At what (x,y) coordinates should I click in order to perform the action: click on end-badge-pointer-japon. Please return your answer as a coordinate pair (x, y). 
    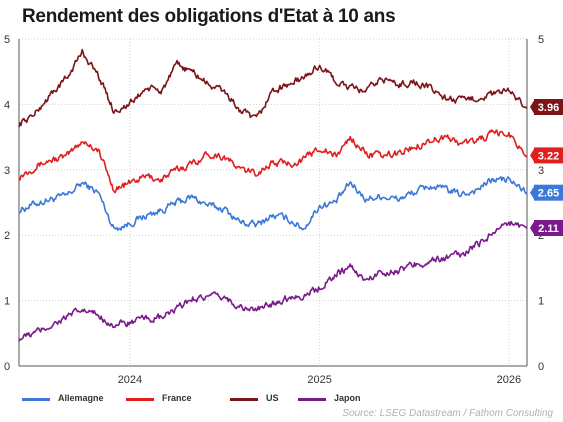
    Looking at the image, I should click on (532, 228).